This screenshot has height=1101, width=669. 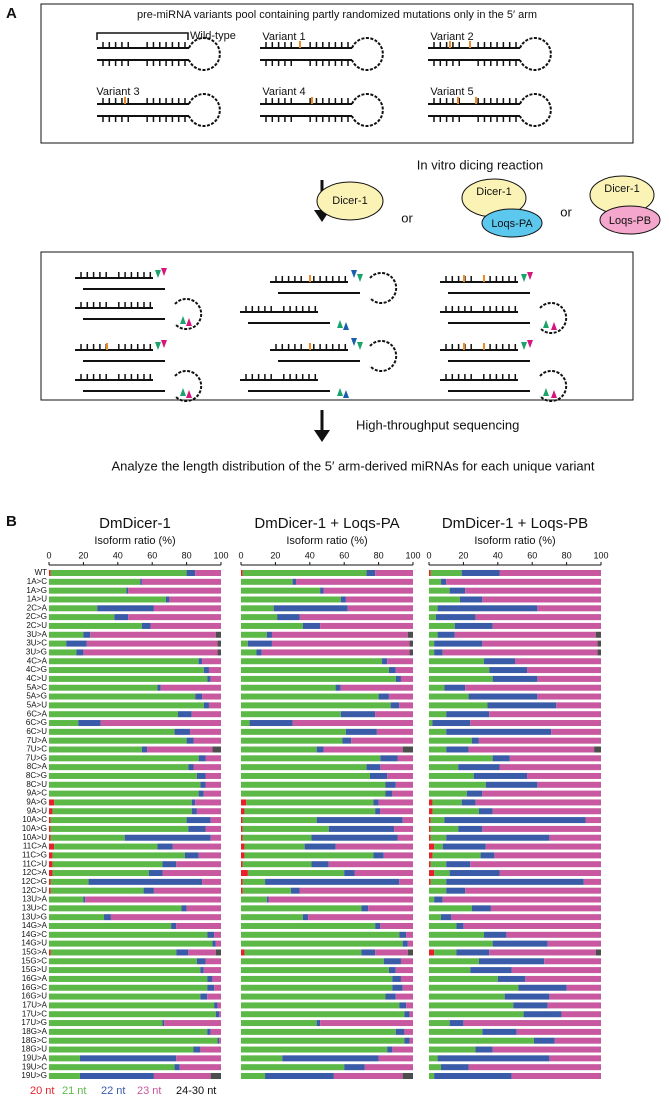 I want to click on category-label: 8C>U, so click(x=36, y=784).